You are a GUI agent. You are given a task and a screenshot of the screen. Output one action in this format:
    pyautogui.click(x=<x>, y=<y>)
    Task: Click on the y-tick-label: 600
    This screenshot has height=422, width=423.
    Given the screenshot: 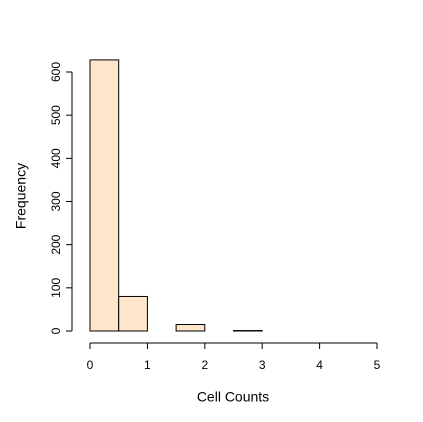 What is the action you would take?
    pyautogui.click(x=56, y=72)
    